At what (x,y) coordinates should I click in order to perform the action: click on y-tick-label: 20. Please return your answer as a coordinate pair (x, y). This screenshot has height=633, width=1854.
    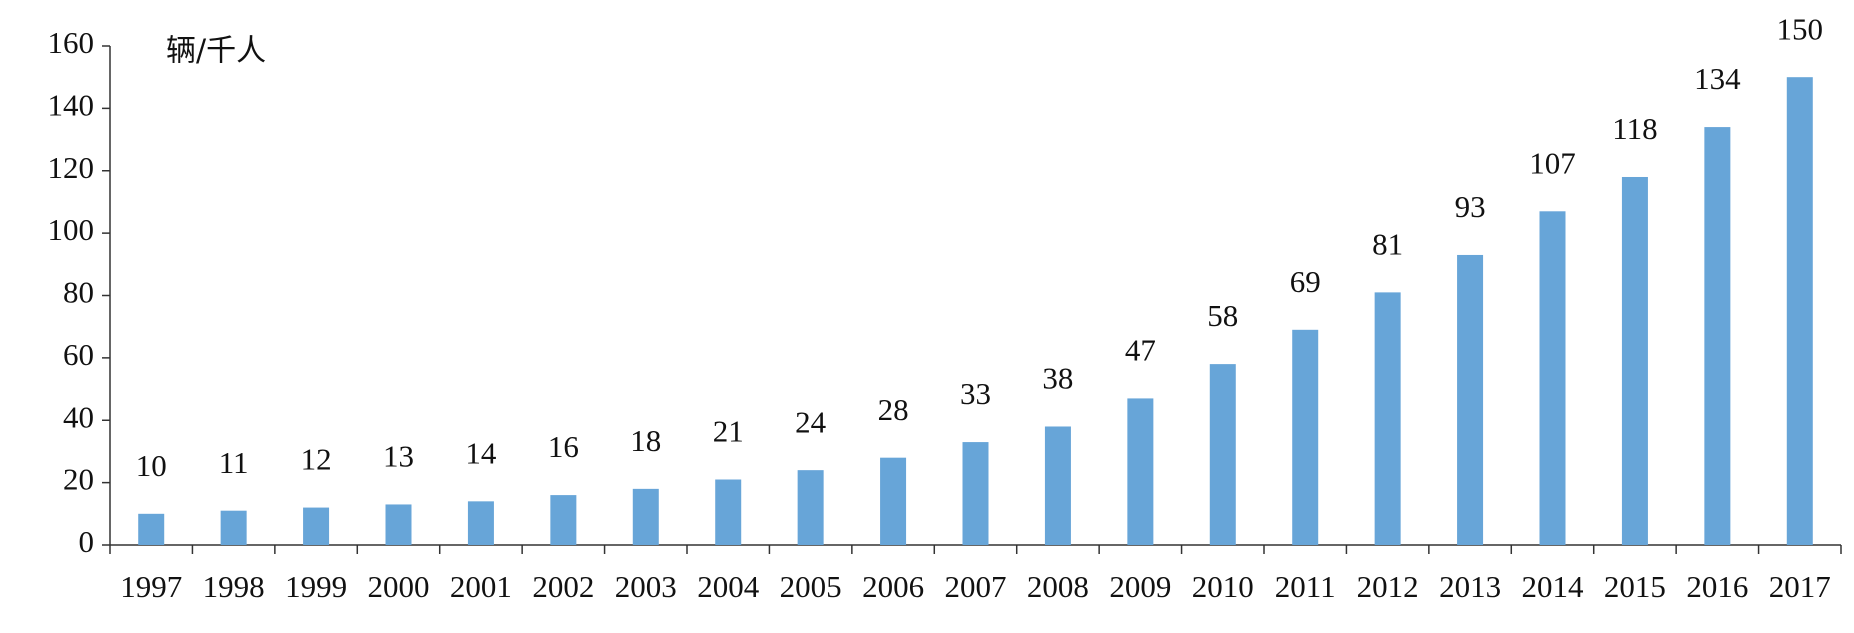
    Looking at the image, I should click on (78, 479).